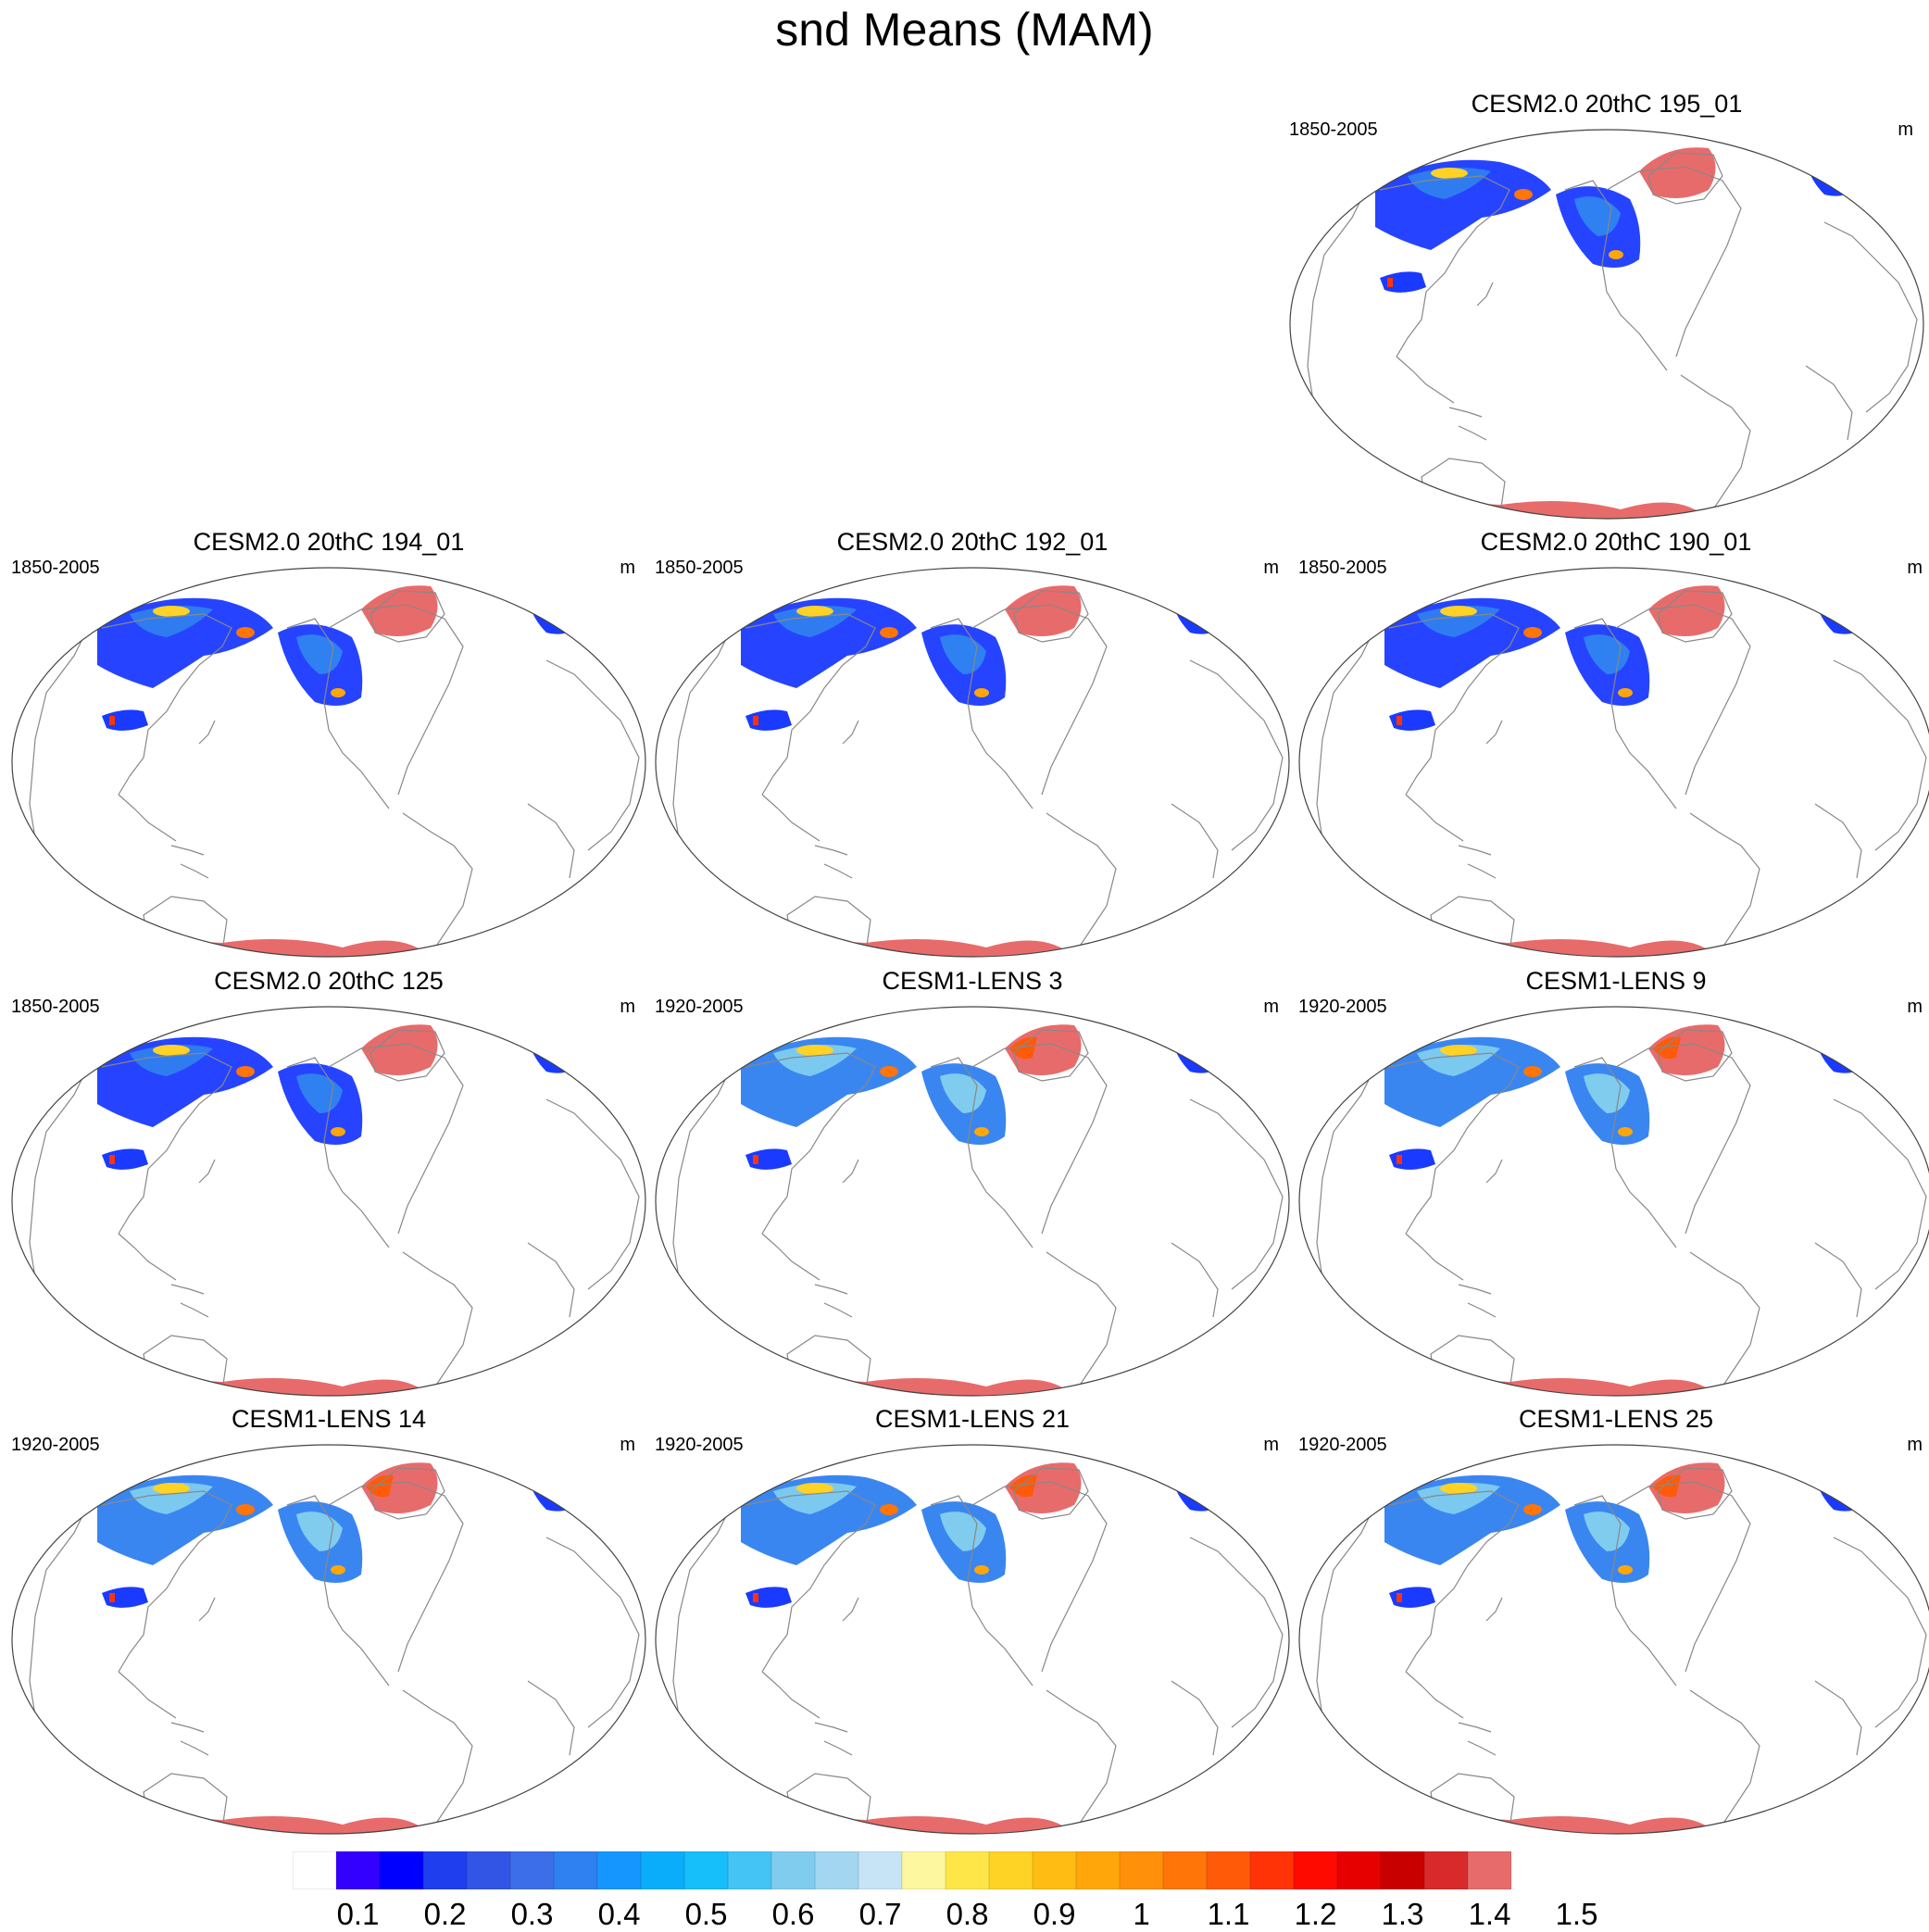  I want to click on colorbar-label: 0.5, so click(706, 1914).